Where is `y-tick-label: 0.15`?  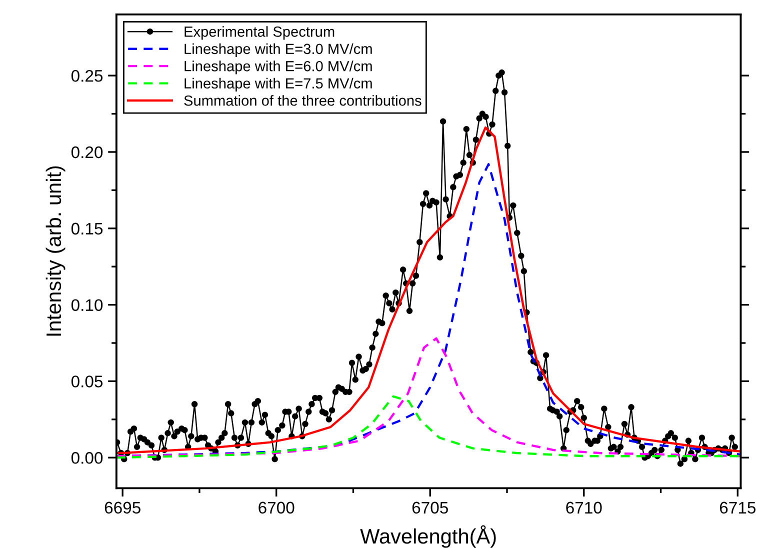
y-tick-label: 0.15 is located at coordinates (87, 228).